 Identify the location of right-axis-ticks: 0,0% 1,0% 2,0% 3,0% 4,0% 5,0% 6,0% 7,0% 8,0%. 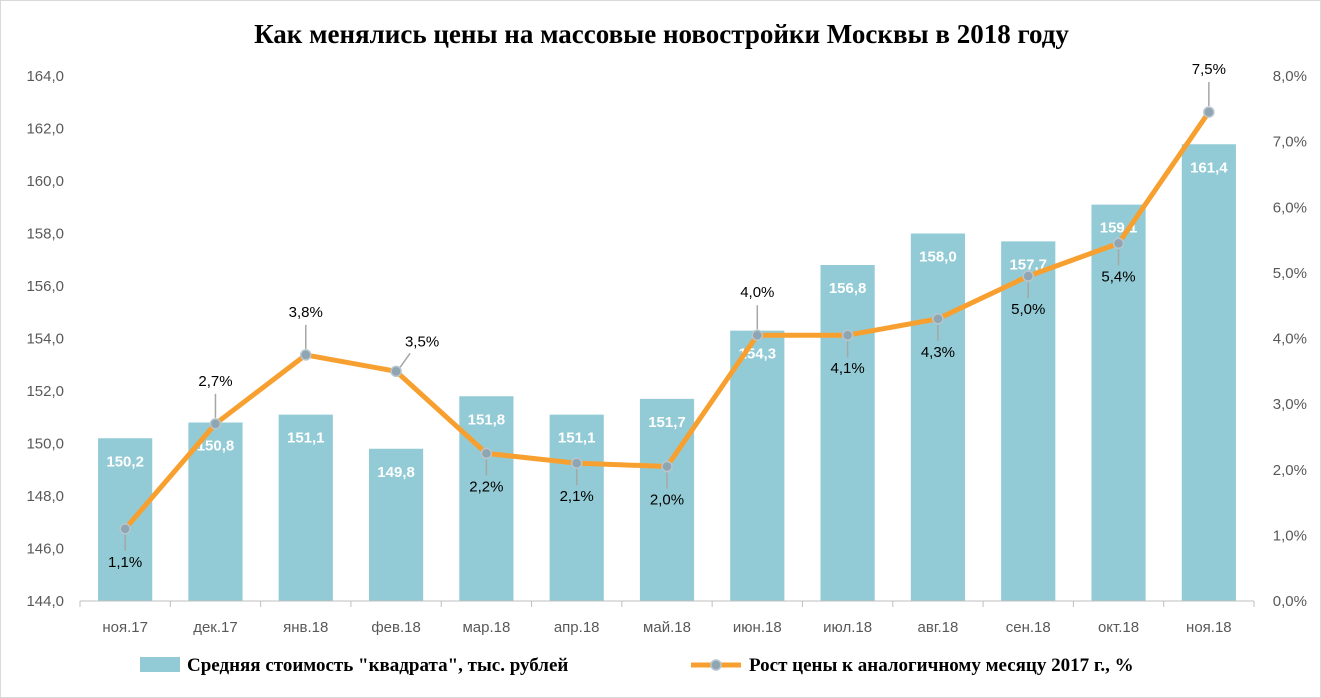
(1290, 339).